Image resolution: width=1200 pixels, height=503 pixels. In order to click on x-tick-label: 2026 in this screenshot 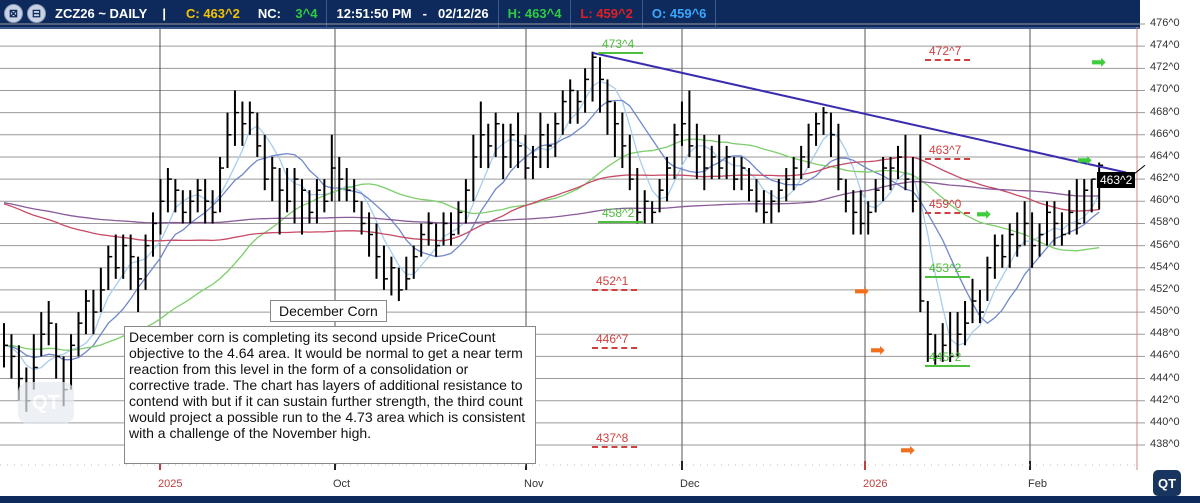, I will do `click(875, 484)`.